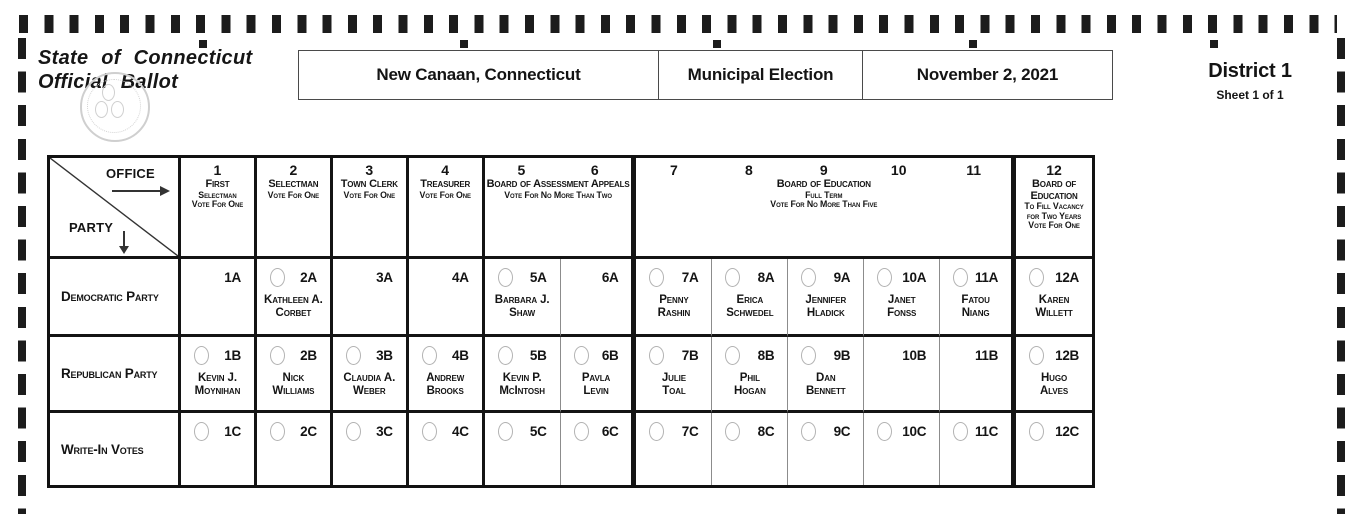 The height and width of the screenshot is (514, 1350). I want to click on vote-cell-4C: 4C, so click(446, 449).